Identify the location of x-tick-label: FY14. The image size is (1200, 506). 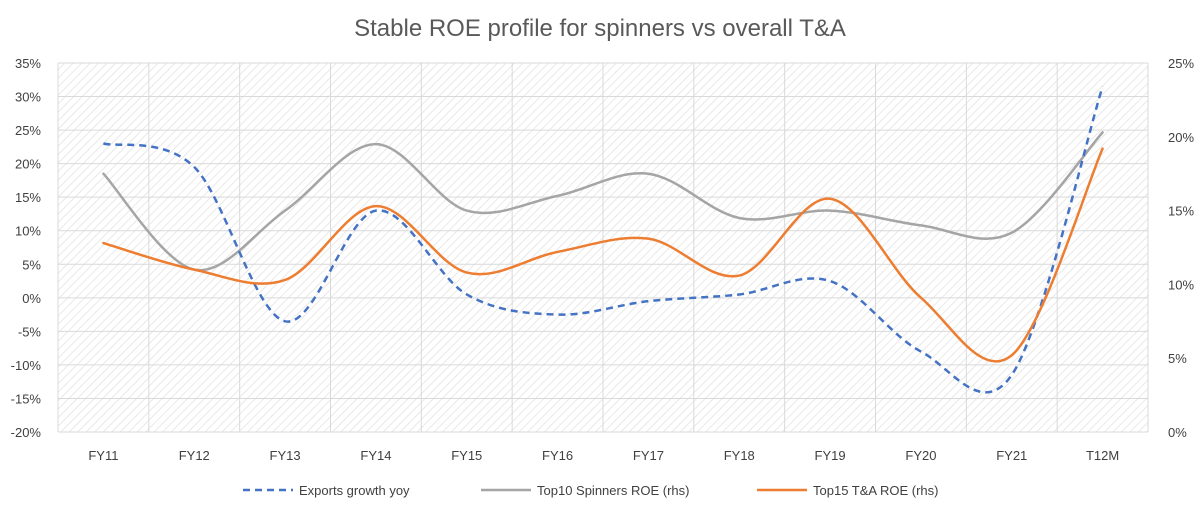
(375, 455).